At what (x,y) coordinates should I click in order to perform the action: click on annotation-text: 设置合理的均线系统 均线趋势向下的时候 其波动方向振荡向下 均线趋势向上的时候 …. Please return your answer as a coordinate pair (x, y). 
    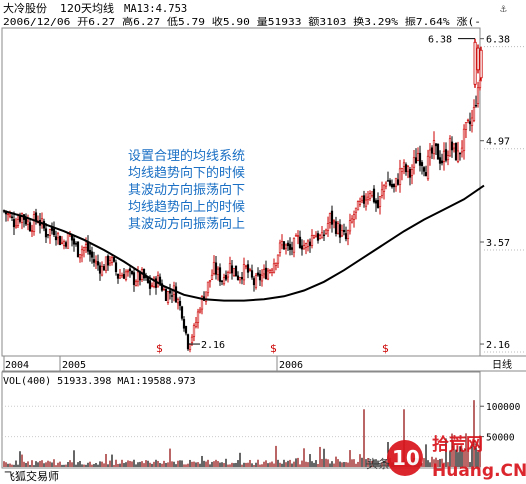
    Looking at the image, I should click on (186, 190).